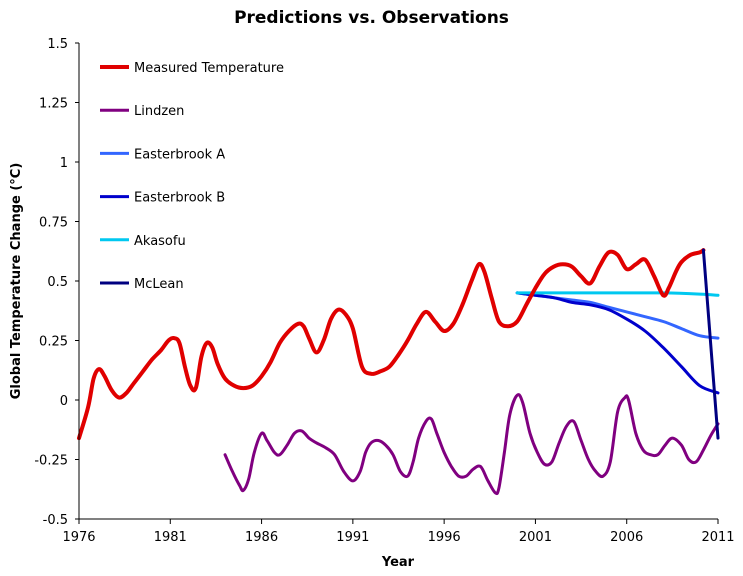  What do you see at coordinates (179, 154) in the screenshot?
I see `legend-label-easterbrook-a: Easterbrook A` at bounding box center [179, 154].